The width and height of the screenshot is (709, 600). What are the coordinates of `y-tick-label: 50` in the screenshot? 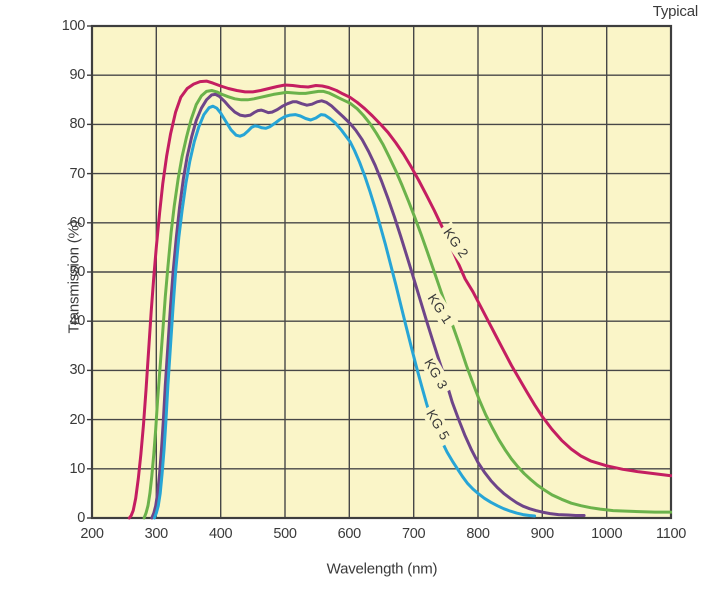 It's located at (77, 272).